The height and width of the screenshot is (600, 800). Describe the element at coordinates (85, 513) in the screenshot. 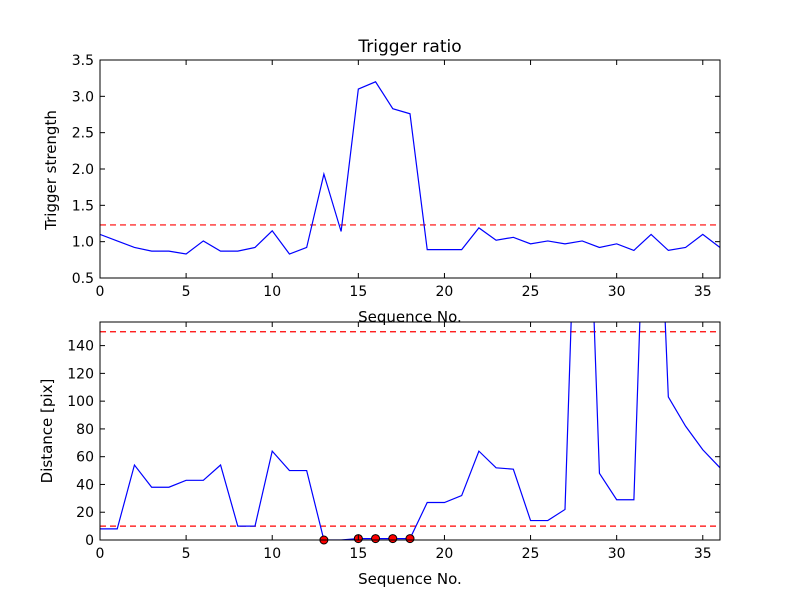

I see `y-tick-label: 20` at that location.